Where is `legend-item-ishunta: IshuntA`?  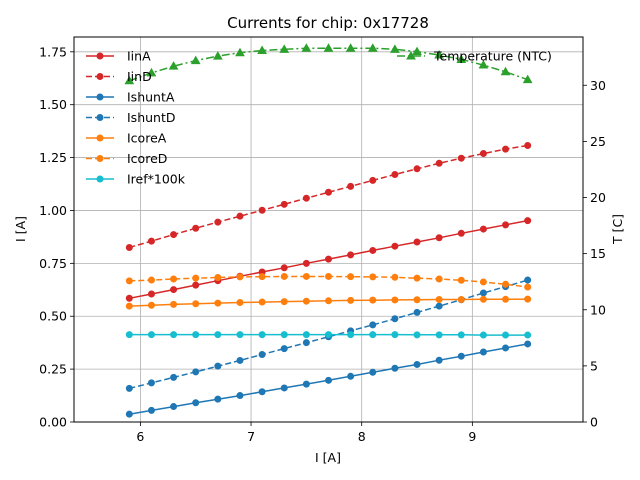 legend-item-ishunta: IshuntA is located at coordinates (130, 97).